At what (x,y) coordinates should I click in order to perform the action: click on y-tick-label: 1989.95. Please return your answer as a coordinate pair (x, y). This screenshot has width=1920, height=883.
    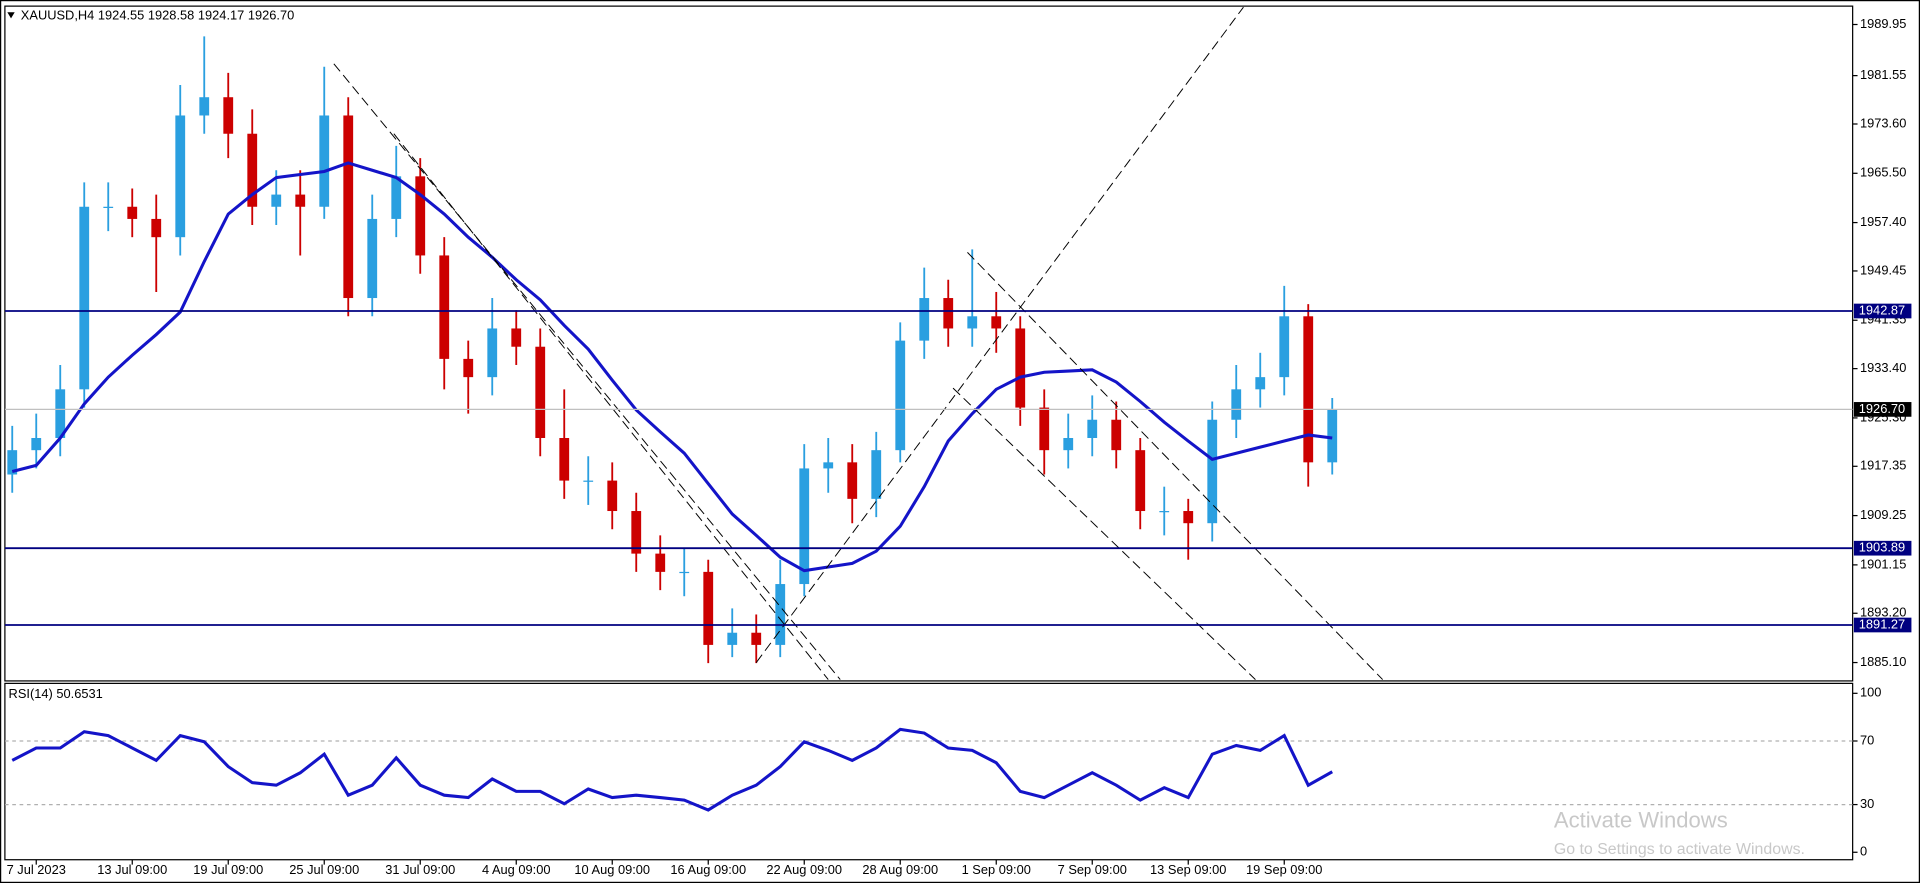
    Looking at the image, I should click on (1883, 23).